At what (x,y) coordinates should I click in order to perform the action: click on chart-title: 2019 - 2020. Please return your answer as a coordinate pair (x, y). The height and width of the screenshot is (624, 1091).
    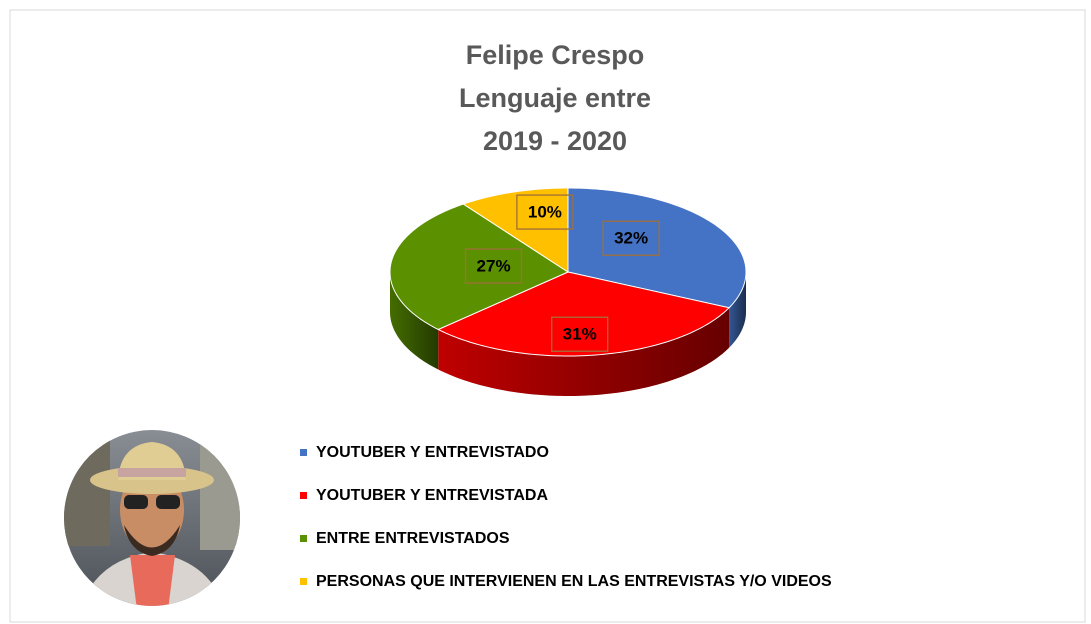
    Looking at the image, I should click on (555, 141).